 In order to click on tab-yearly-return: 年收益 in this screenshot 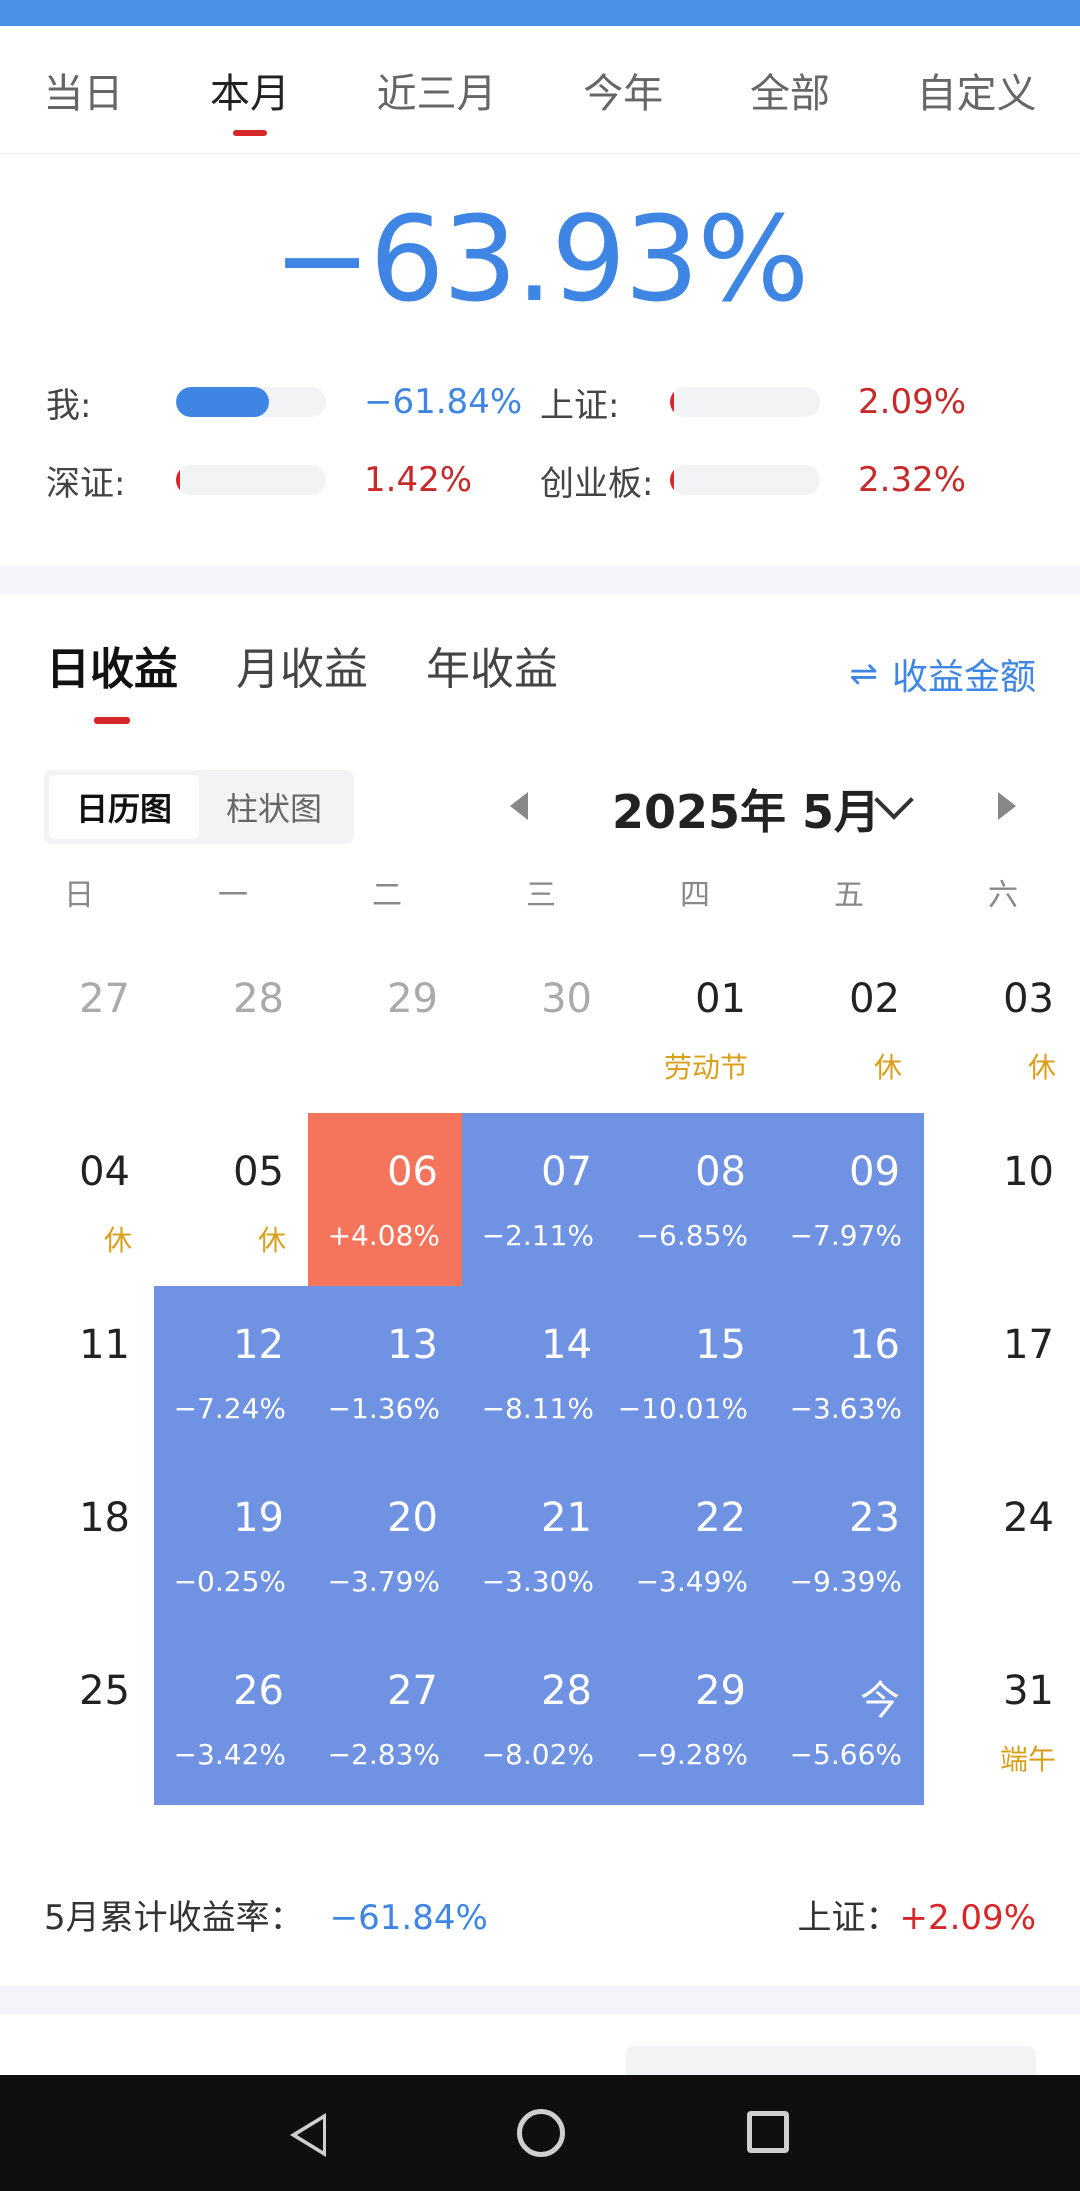, I will do `click(492, 669)`.